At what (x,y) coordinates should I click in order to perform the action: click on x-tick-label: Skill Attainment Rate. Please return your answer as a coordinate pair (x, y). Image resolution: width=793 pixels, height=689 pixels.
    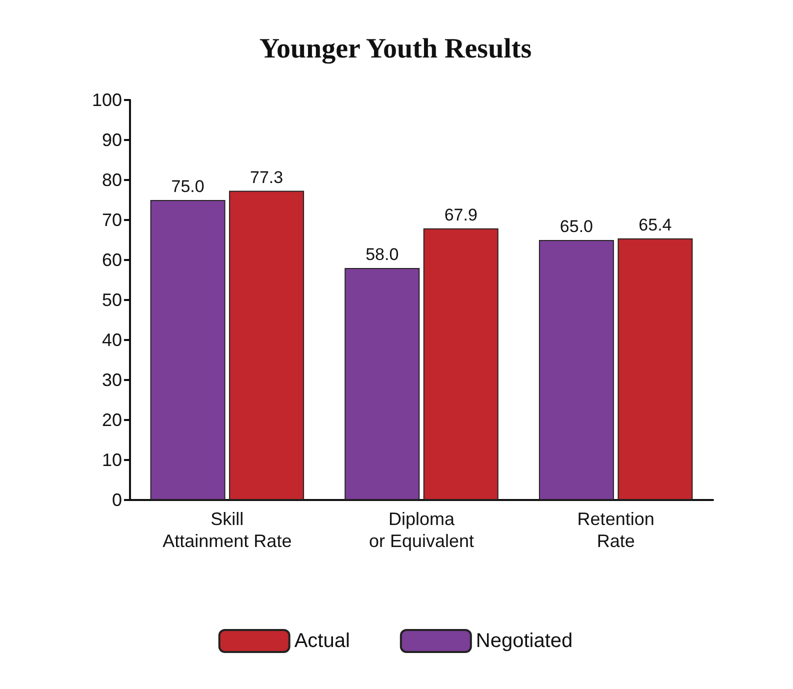
    Looking at the image, I should click on (227, 530).